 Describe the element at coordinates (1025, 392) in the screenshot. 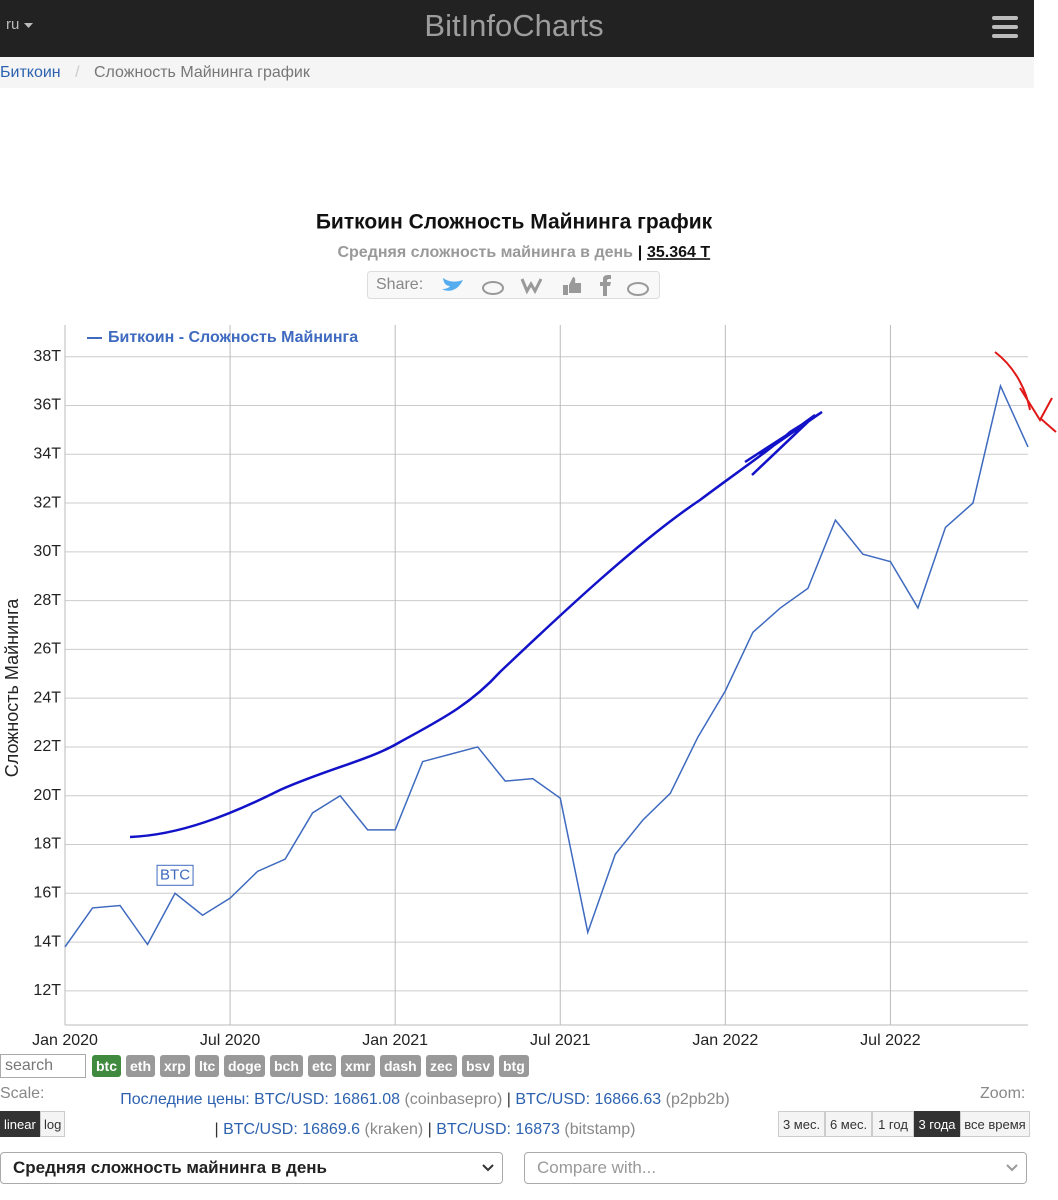

I see `hand-drawn-arrow` at that location.